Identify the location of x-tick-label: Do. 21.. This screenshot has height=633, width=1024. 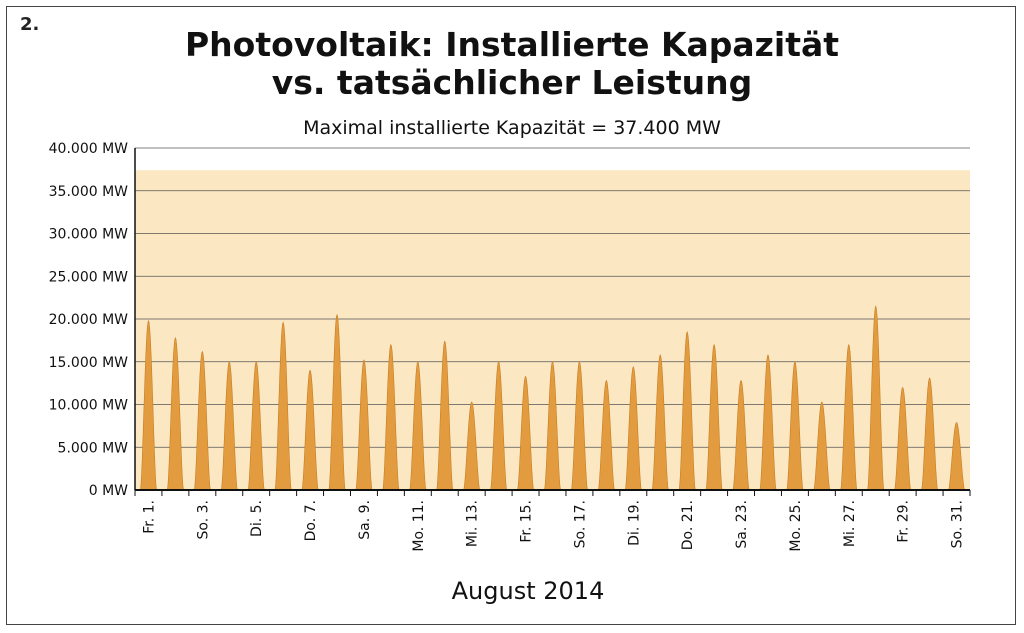
(688, 525).